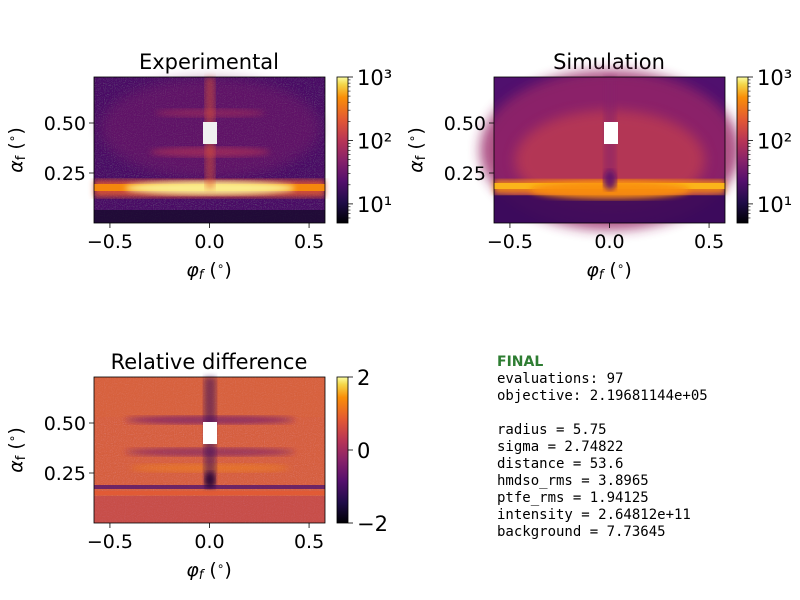 This screenshot has width=800, height=600. What do you see at coordinates (552, 430) in the screenshot?
I see `info-line: radius = 5.75` at bounding box center [552, 430].